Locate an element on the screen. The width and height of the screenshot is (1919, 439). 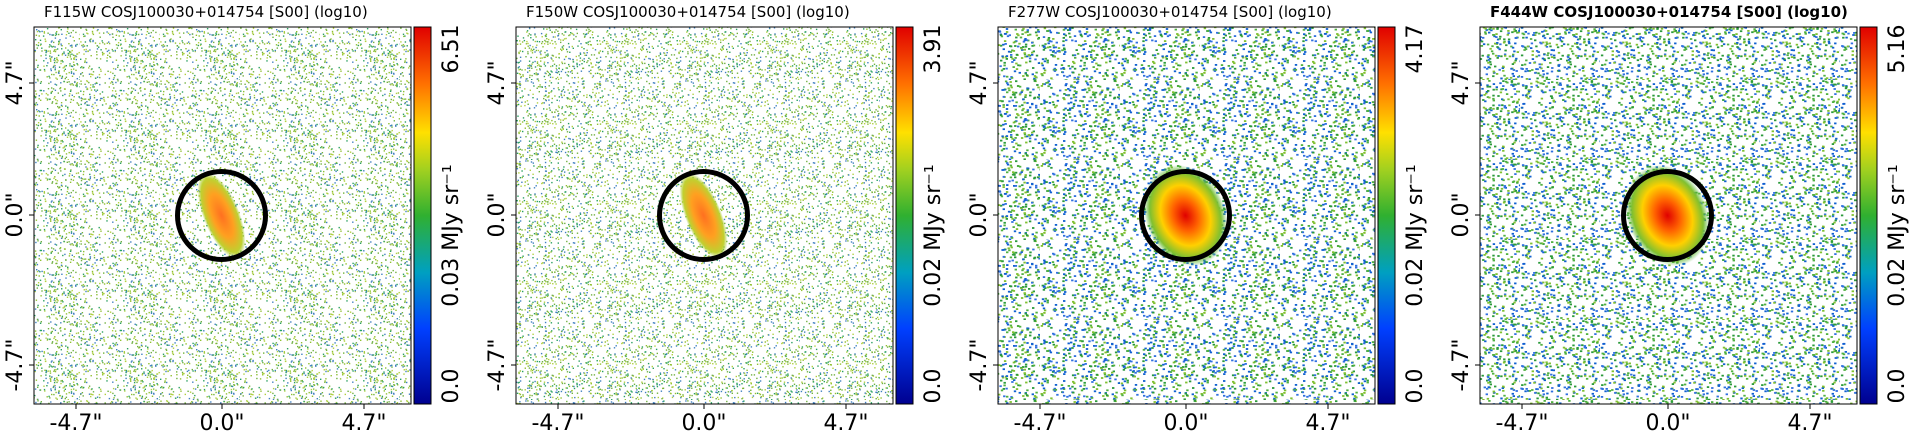
colorbar-max: 4.17 is located at coordinates (1415, 49).